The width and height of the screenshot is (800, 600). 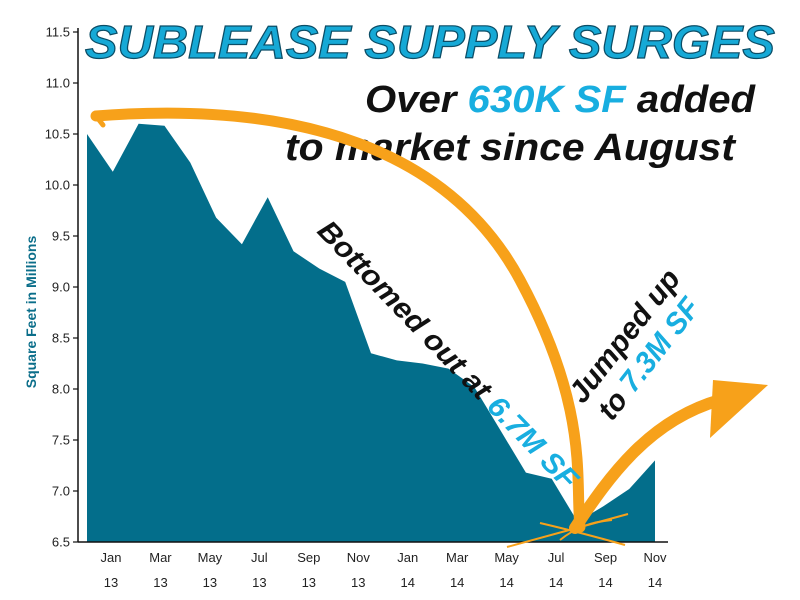 What do you see at coordinates (57, 185) in the screenshot?
I see `y-tick-label: 10.0` at bounding box center [57, 185].